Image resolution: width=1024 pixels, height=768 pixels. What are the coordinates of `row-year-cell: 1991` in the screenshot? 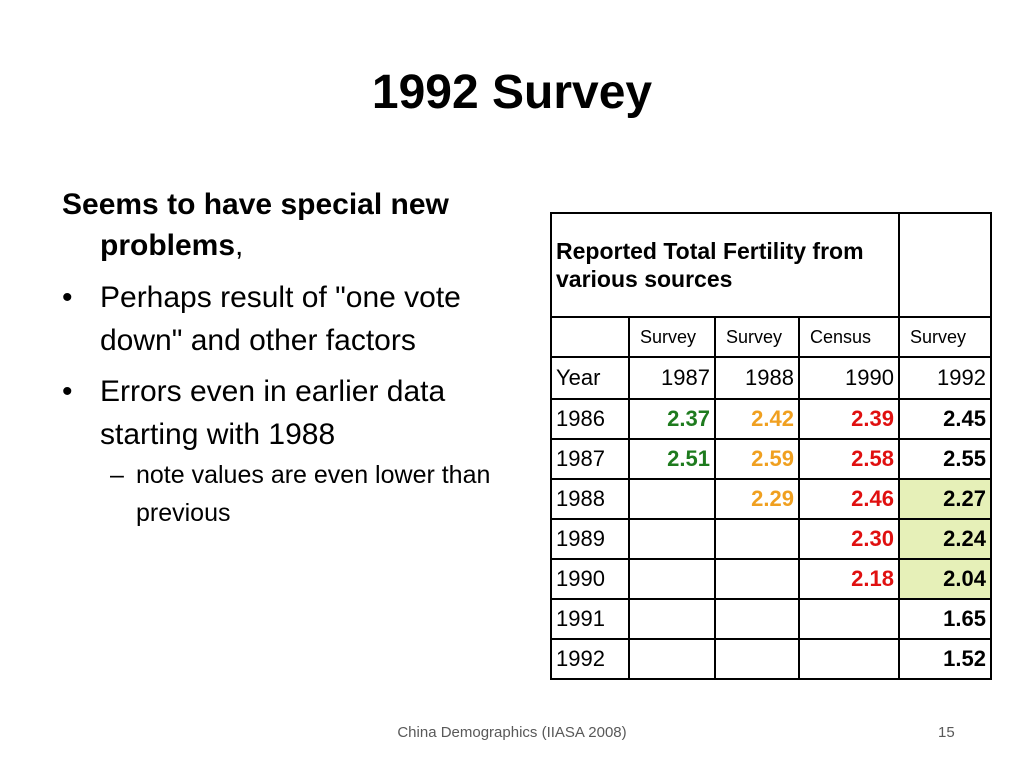 It's located at (590, 619).